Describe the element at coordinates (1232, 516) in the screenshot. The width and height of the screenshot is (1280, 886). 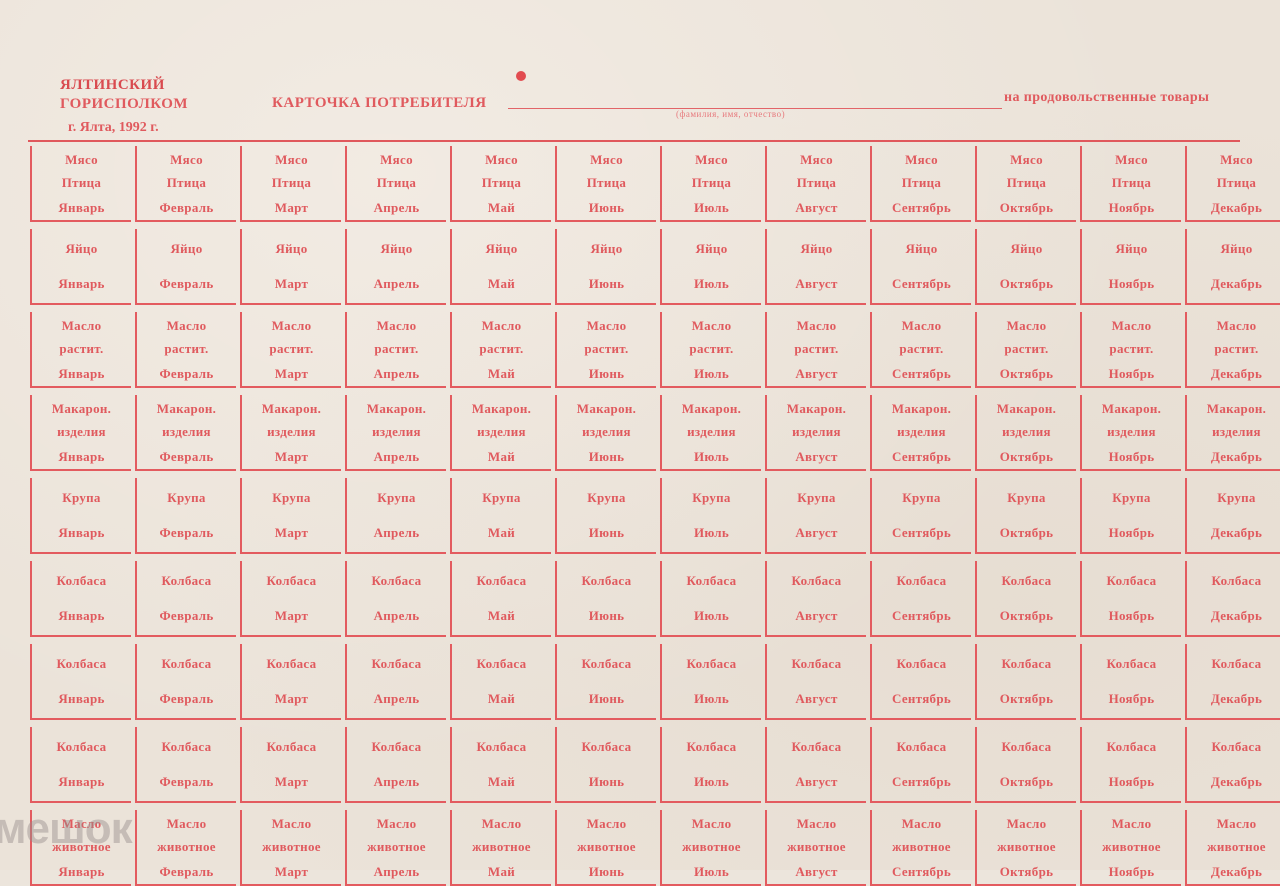
I see `coupon-cell: Крупа Декабрь` at that location.